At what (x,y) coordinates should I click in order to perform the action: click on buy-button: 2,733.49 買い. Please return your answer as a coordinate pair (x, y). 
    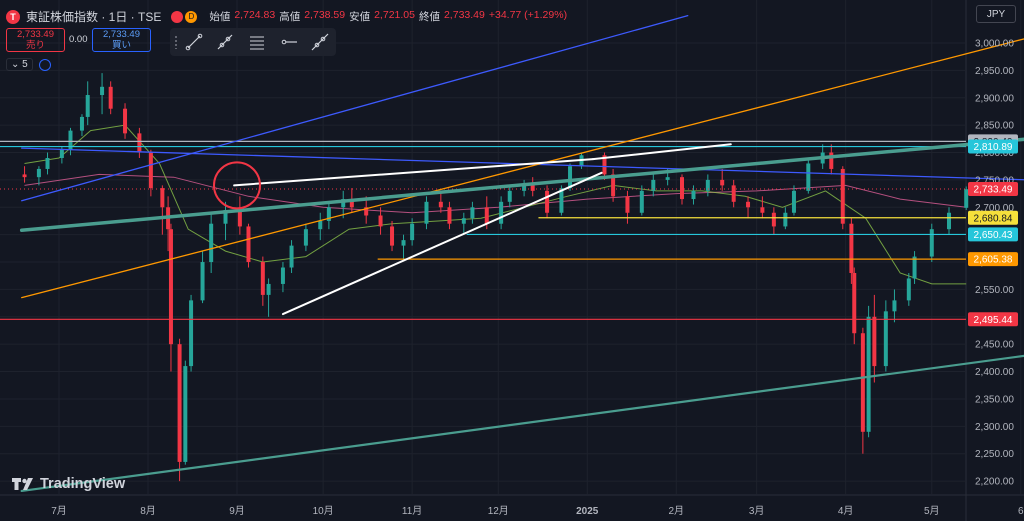
    Looking at the image, I should click on (121, 40).